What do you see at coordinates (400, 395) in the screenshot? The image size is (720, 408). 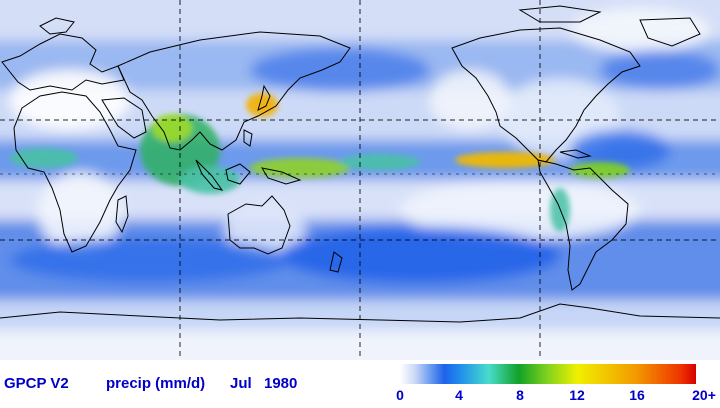 I see `colorbar-tick: 0` at bounding box center [400, 395].